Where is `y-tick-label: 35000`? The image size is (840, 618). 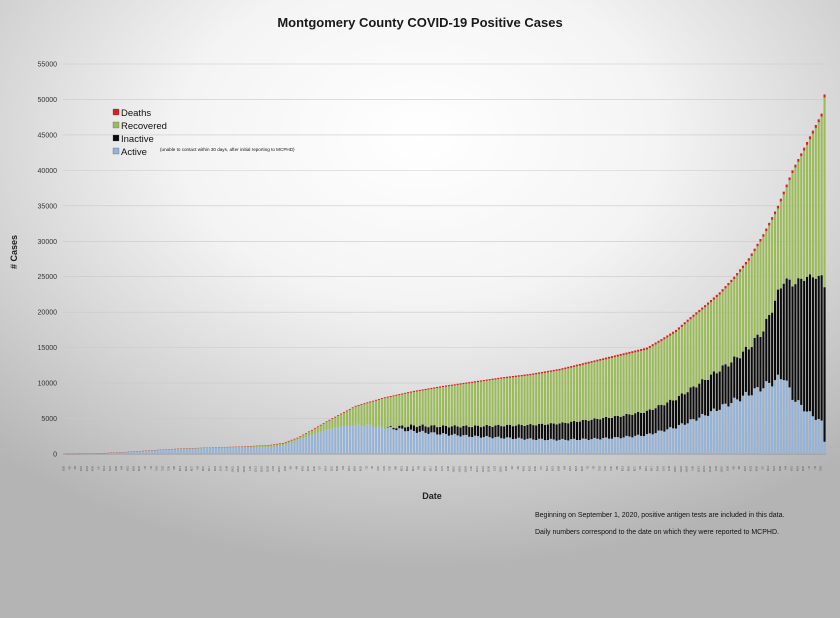 y-tick-label: 35000 is located at coordinates (48, 206).